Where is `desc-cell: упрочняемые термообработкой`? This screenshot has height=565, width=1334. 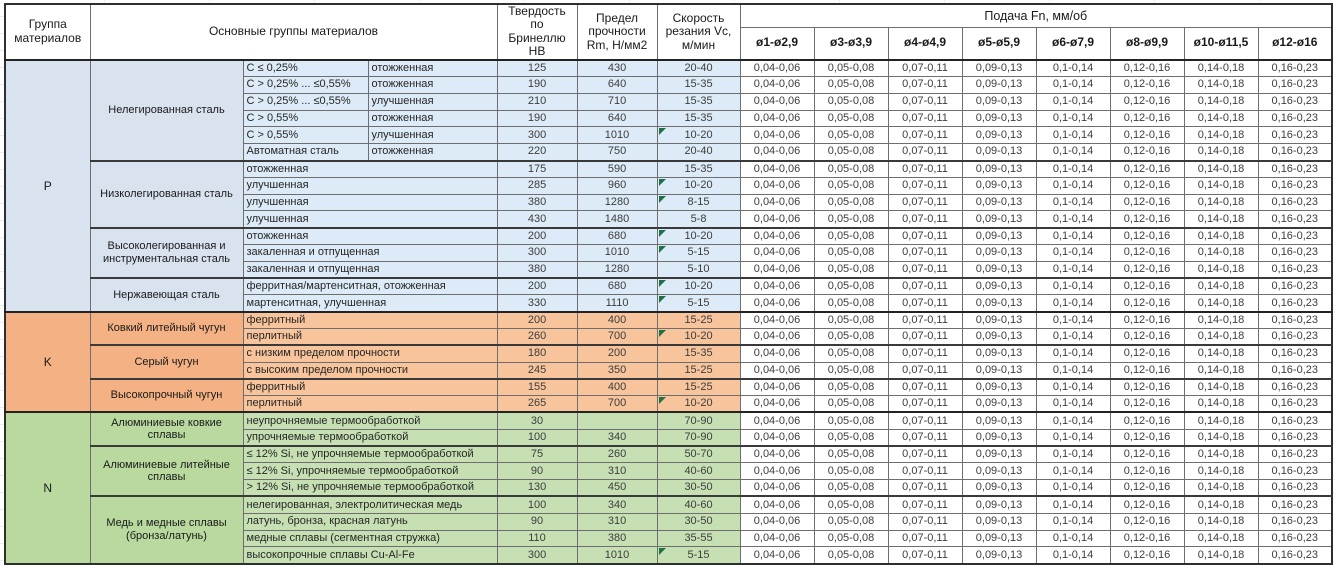
desc-cell: упрочняемые термообработкой is located at coordinates (370, 437).